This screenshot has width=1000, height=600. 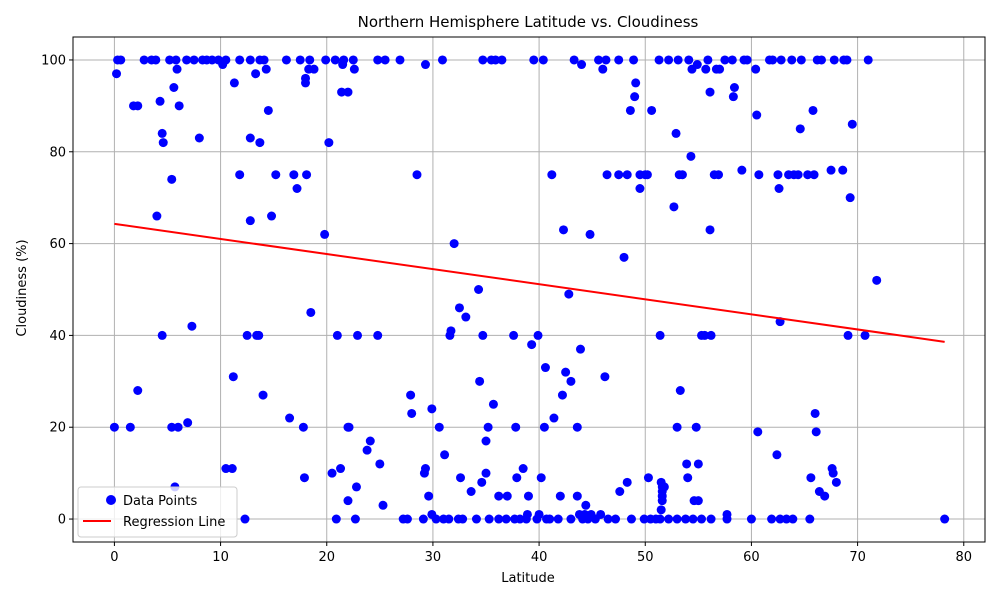 What do you see at coordinates (160, 501) in the screenshot?
I see `legend-label-points: Data Points` at bounding box center [160, 501].